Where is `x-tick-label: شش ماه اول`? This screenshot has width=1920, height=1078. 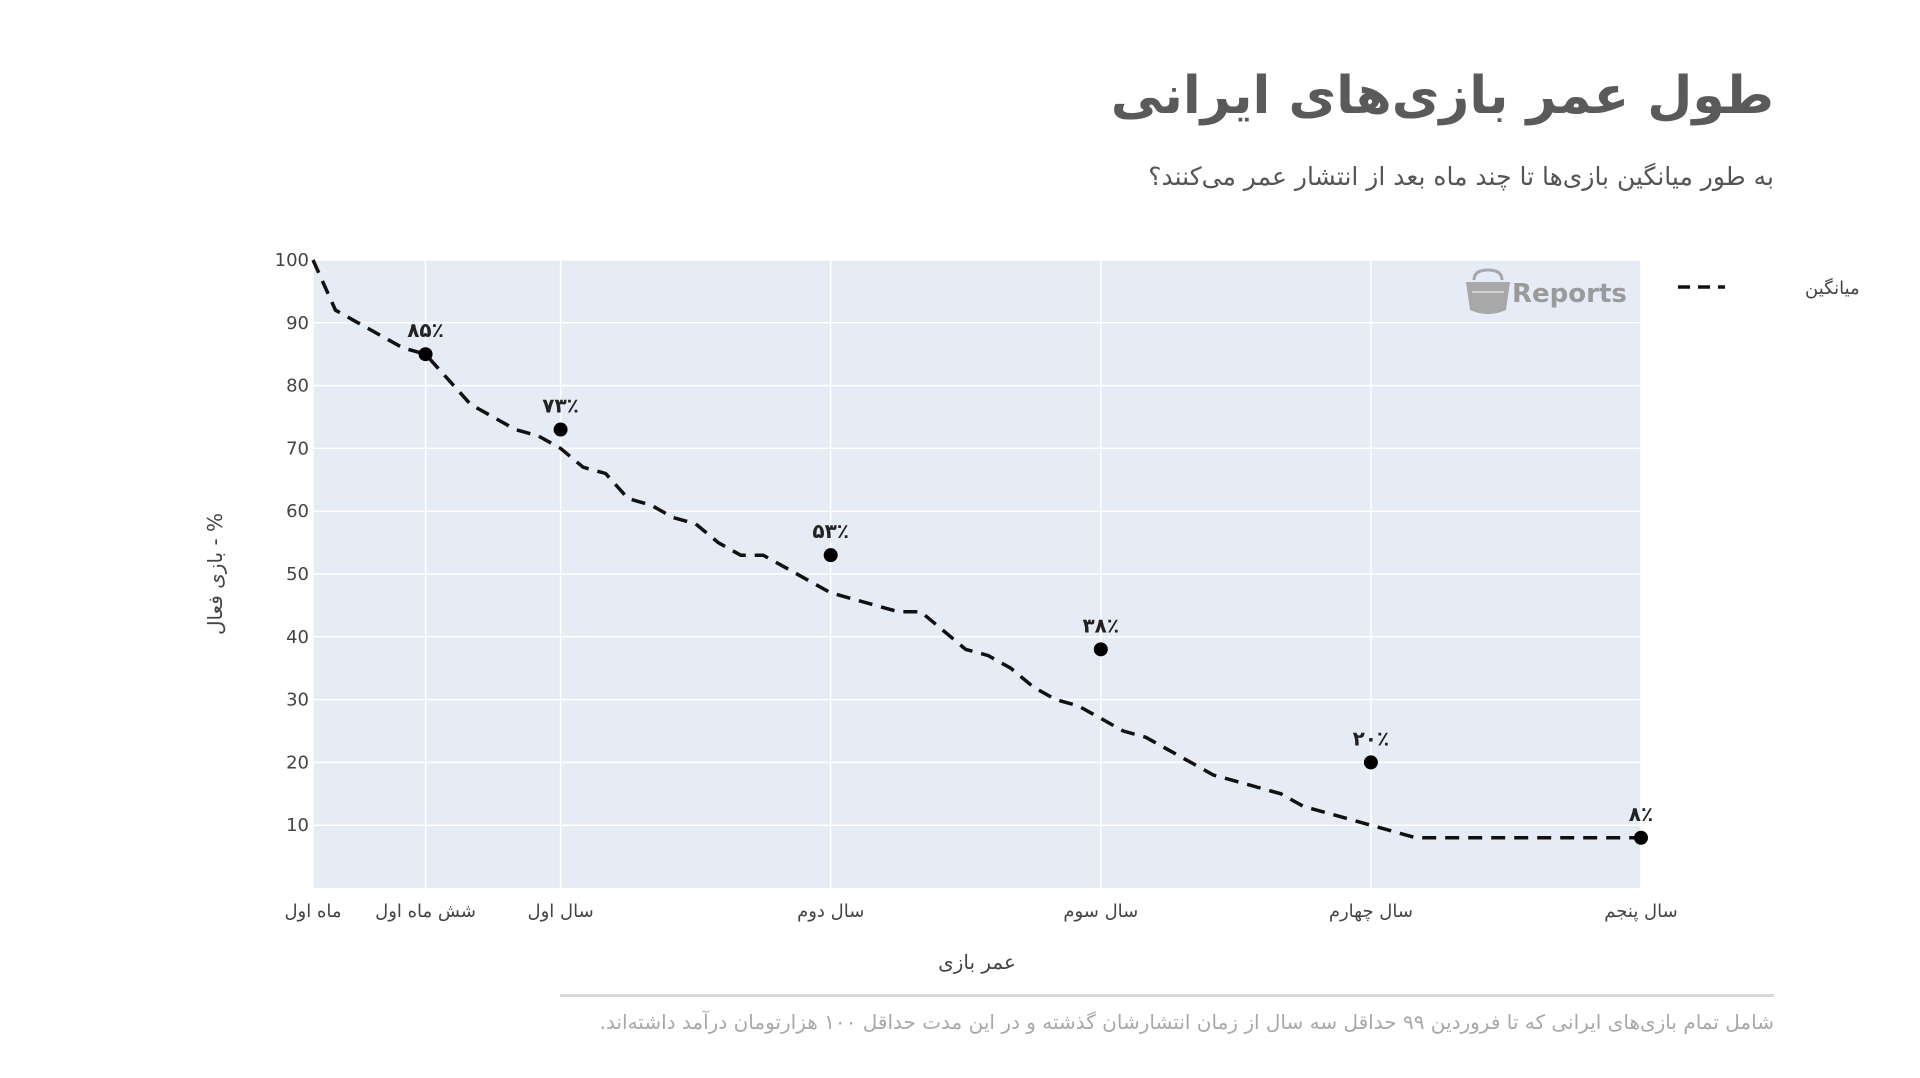 x-tick-label: شش ماه اول is located at coordinates (425, 911).